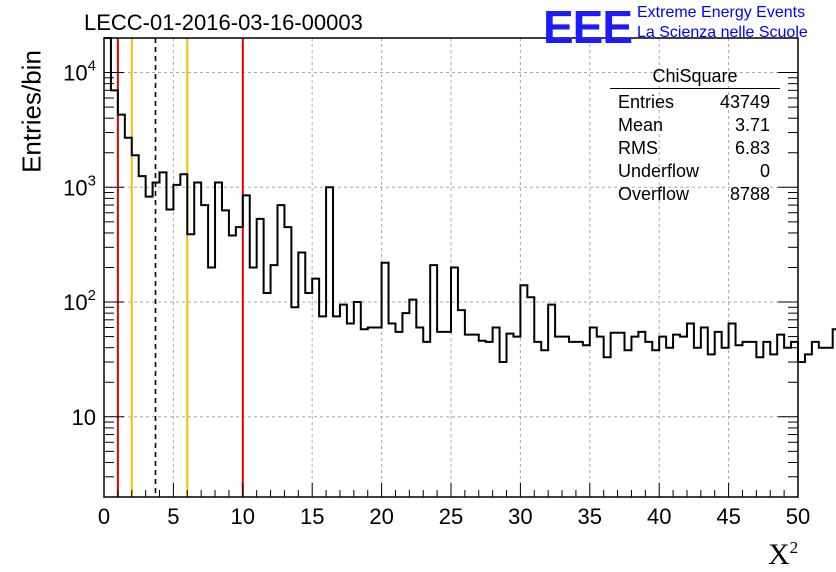  I want to click on stats-value: 0, so click(764, 171).